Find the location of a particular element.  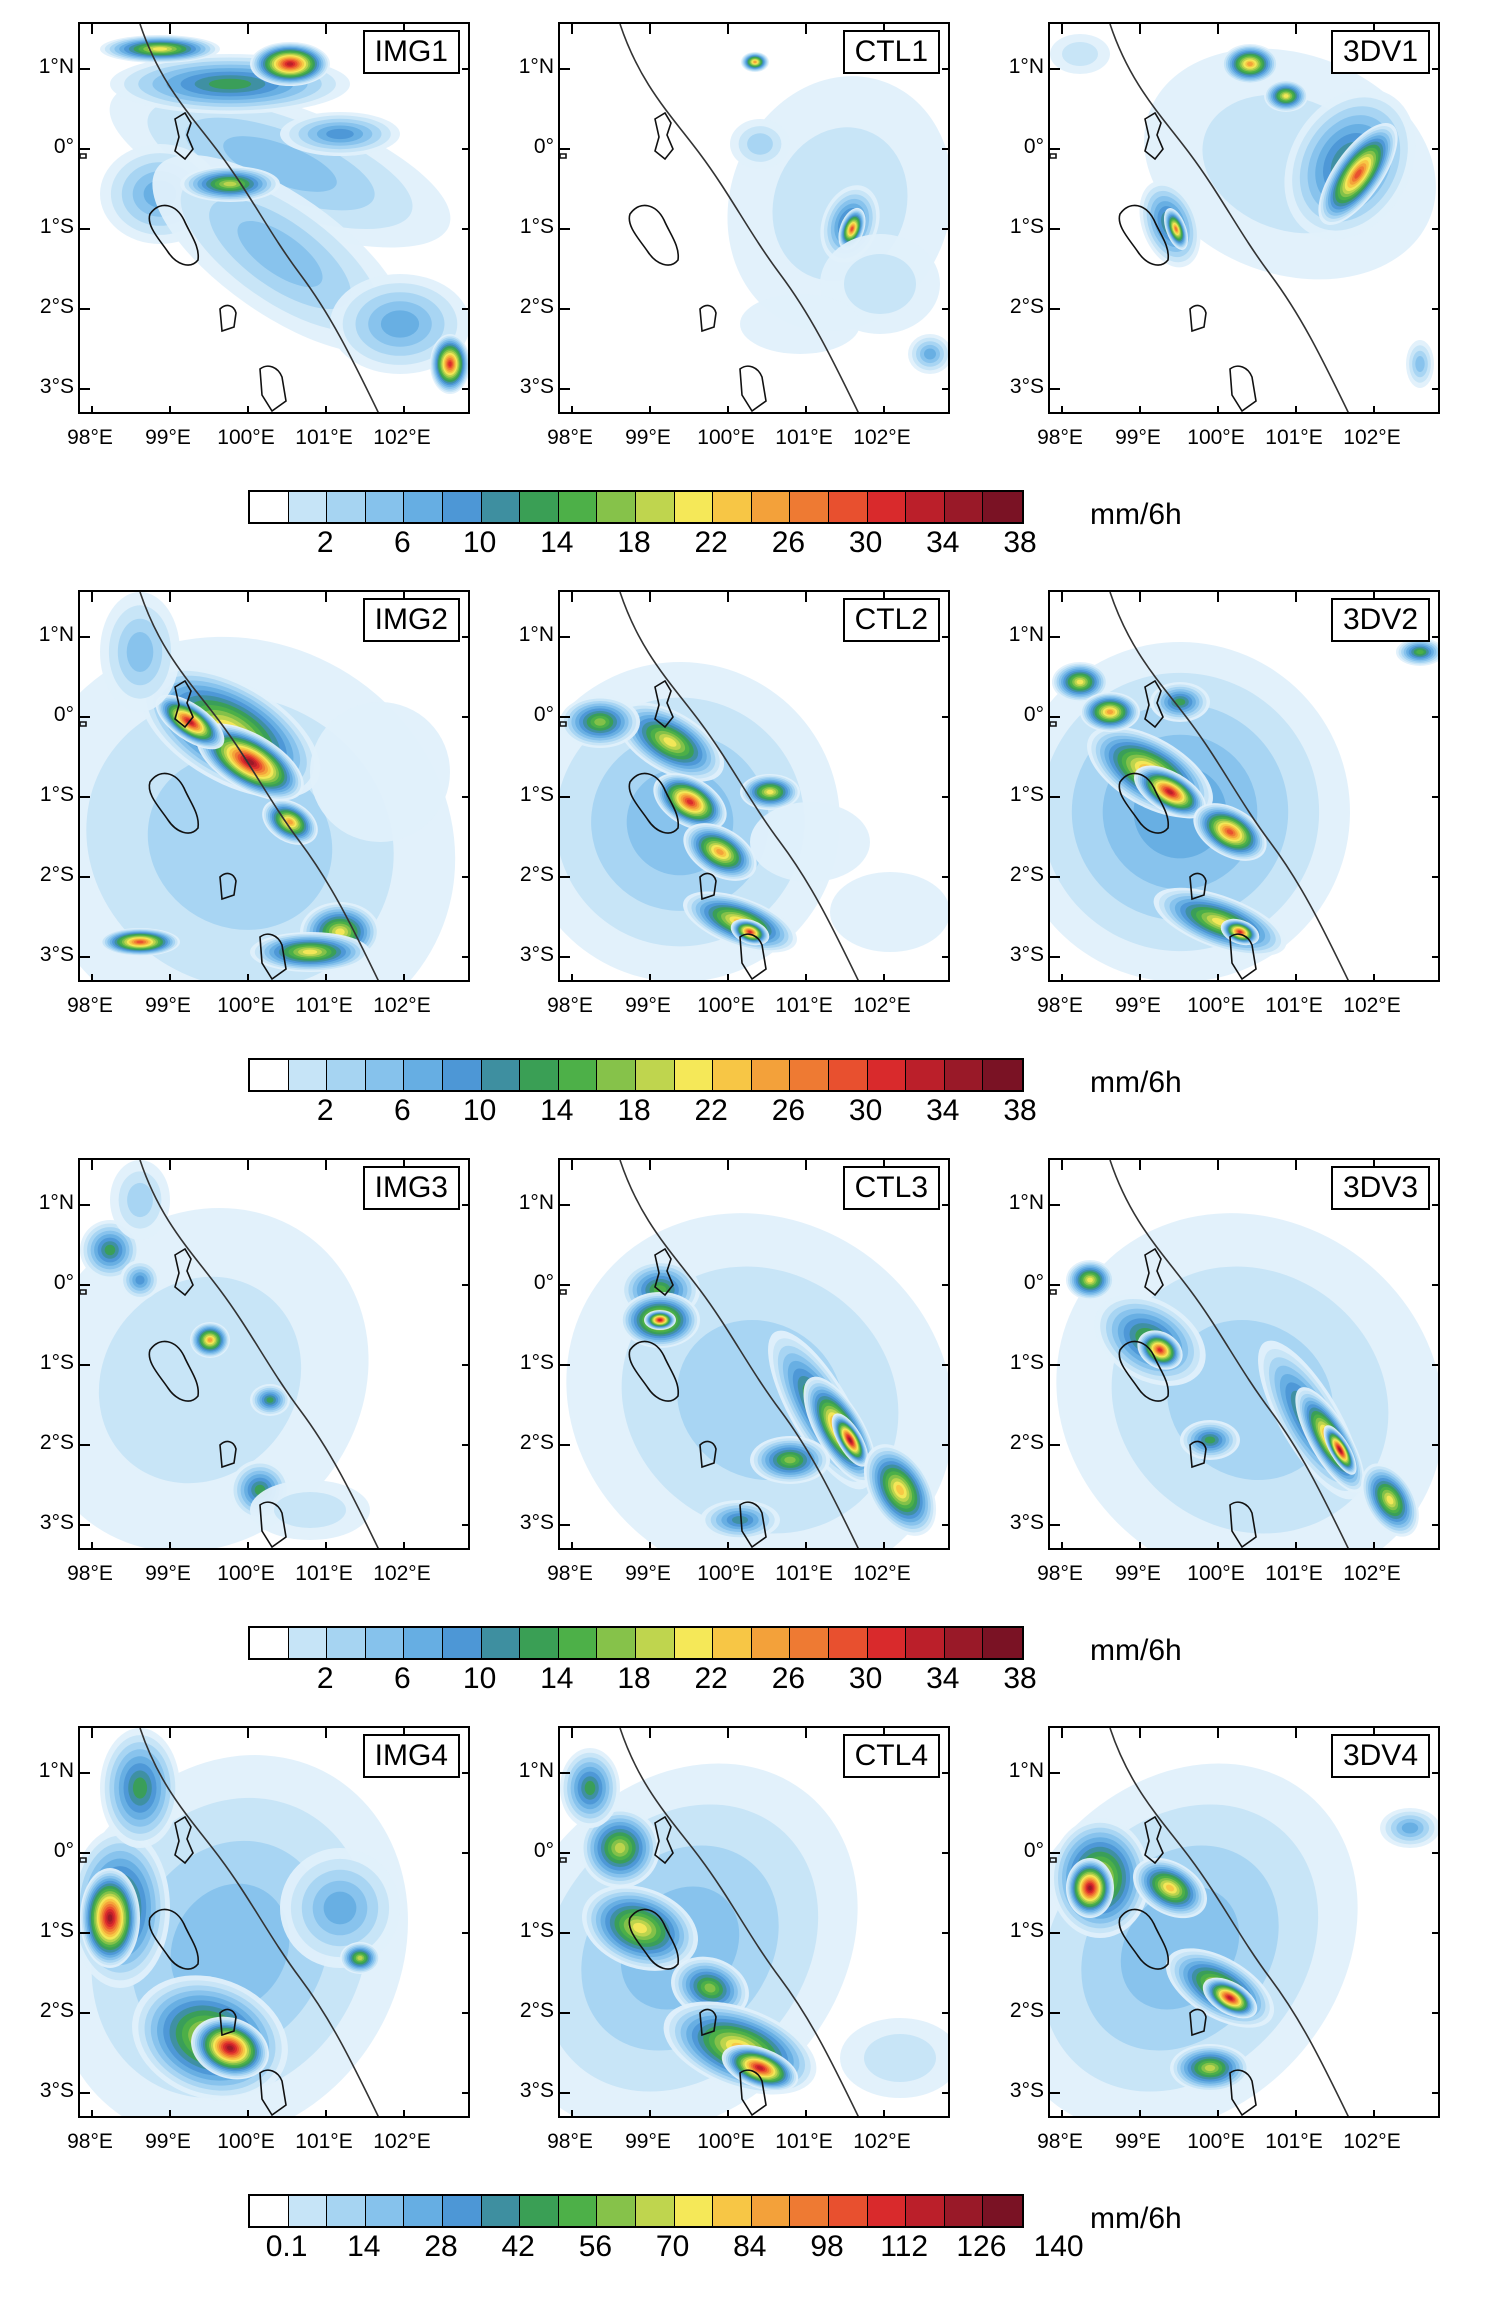

panel-label: CTL4 is located at coordinates (891, 1756).